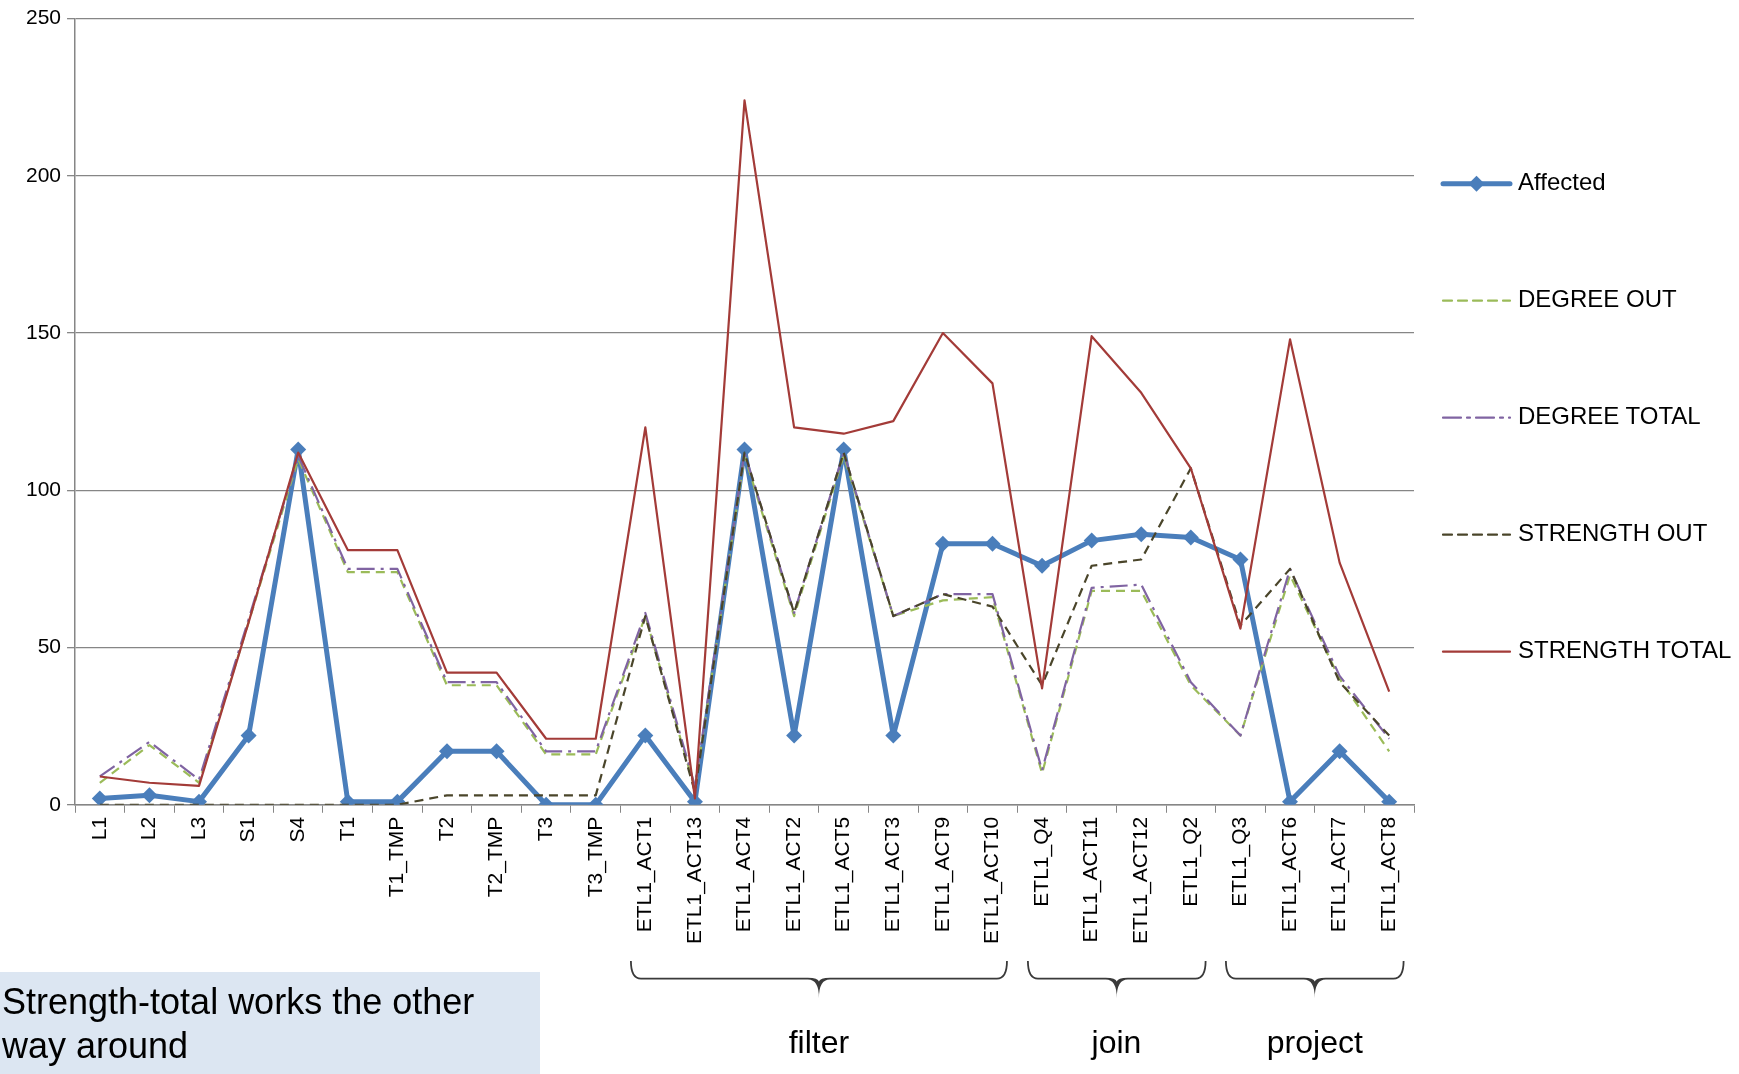 This screenshot has width=1739, height=1074. Describe the element at coordinates (1140, 880) in the screenshot. I see `x-tick-label: ETL1_ACT12` at that location.